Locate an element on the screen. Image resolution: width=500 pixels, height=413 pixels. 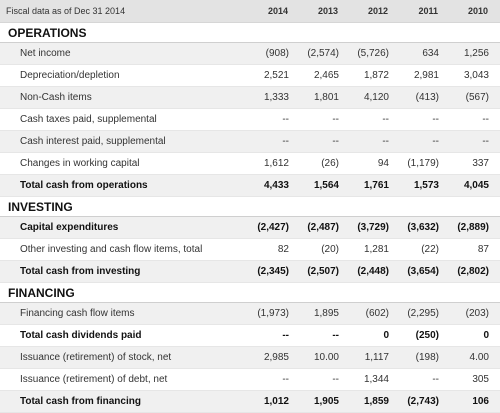
row-label: Capital expenditures is located at coordinates (69, 227).